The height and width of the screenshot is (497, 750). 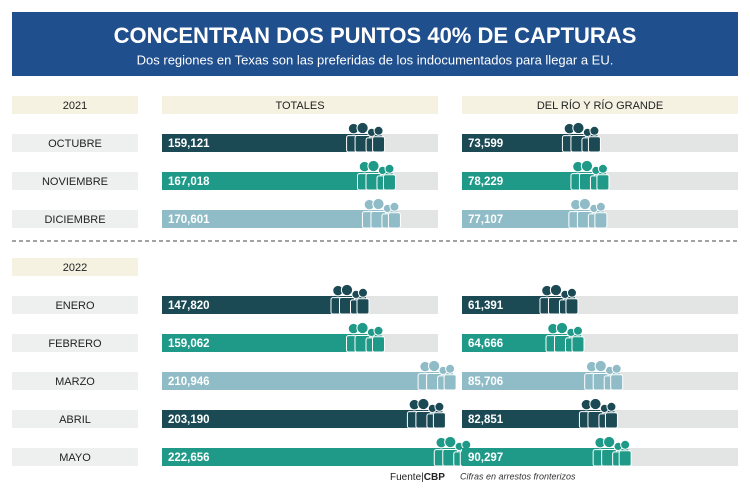 What do you see at coordinates (486, 306) in the screenshot?
I see `value-label: 61,391` at bounding box center [486, 306].